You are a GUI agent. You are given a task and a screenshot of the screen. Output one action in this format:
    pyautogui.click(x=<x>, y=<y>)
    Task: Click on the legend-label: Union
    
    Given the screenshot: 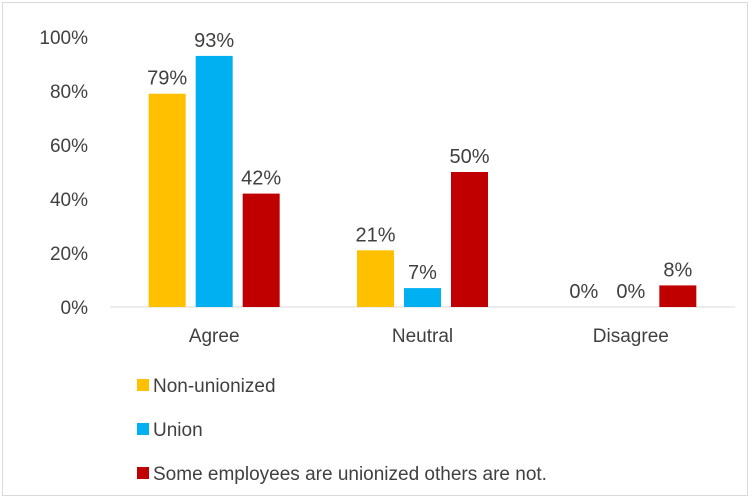 What is the action you would take?
    pyautogui.click(x=178, y=430)
    